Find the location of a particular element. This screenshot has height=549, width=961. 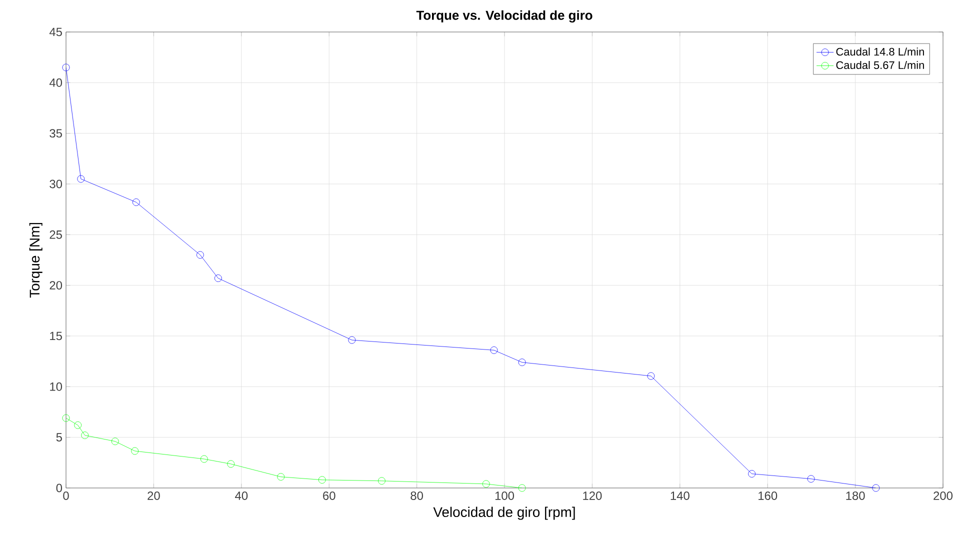

y-tick-label: 25 is located at coordinates (56, 234).